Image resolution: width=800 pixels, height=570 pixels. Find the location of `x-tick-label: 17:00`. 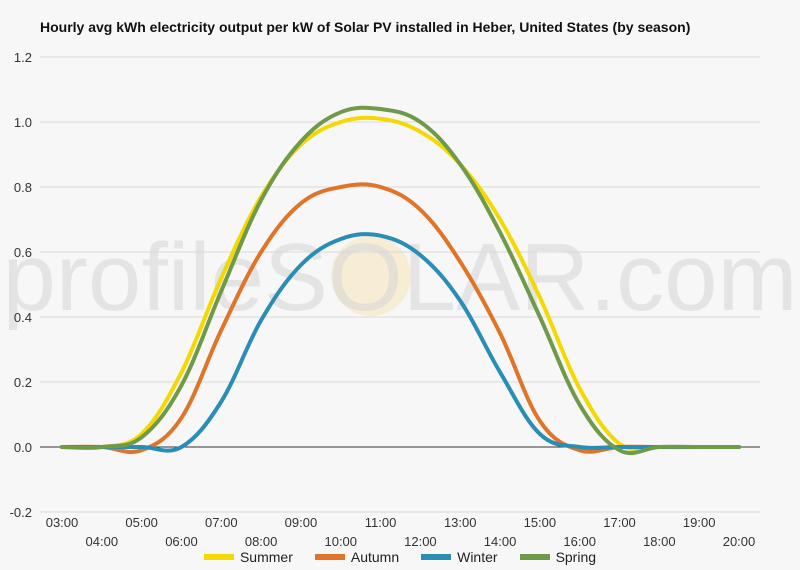

x-tick-label: 17:00 is located at coordinates (619, 522).